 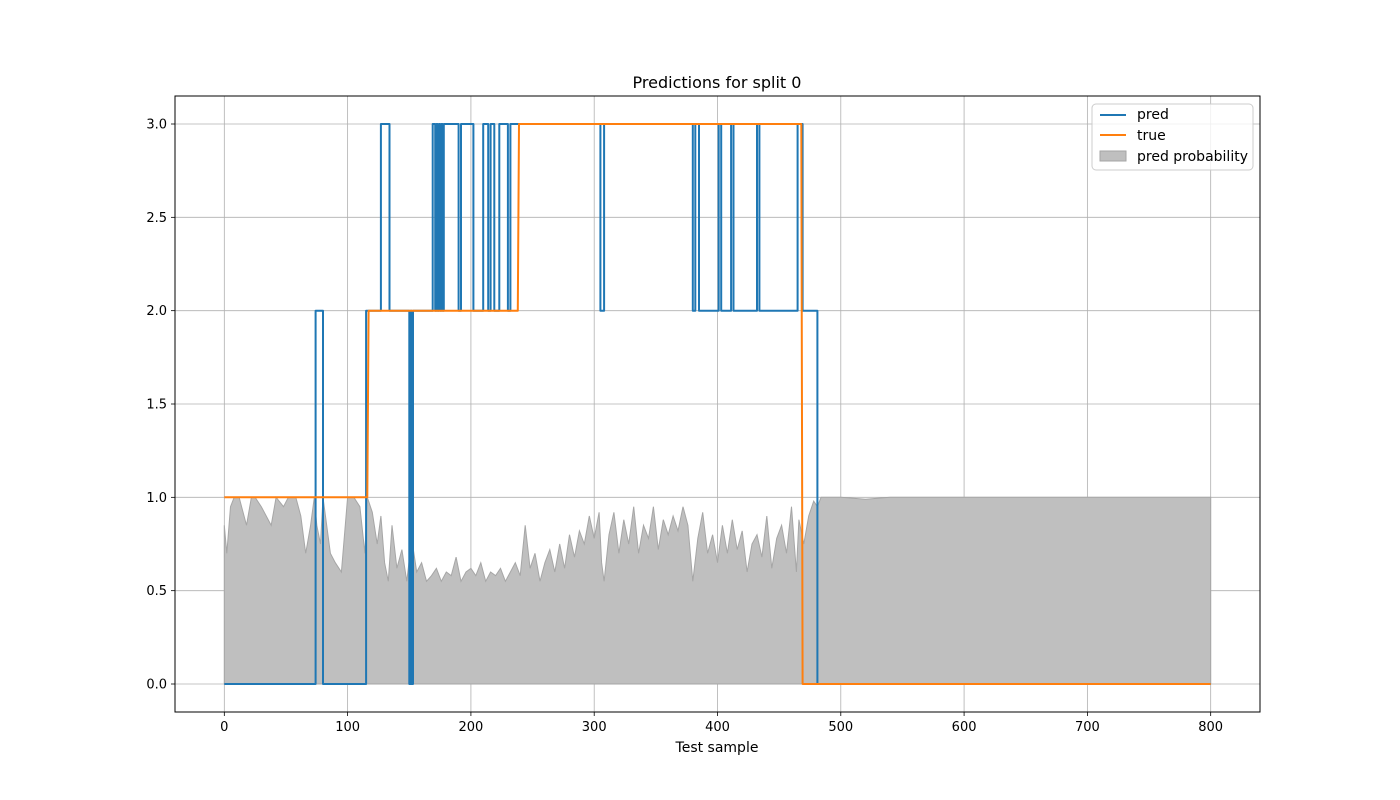 What do you see at coordinates (156, 218) in the screenshot?
I see `y-tick-label: 2.5` at bounding box center [156, 218].